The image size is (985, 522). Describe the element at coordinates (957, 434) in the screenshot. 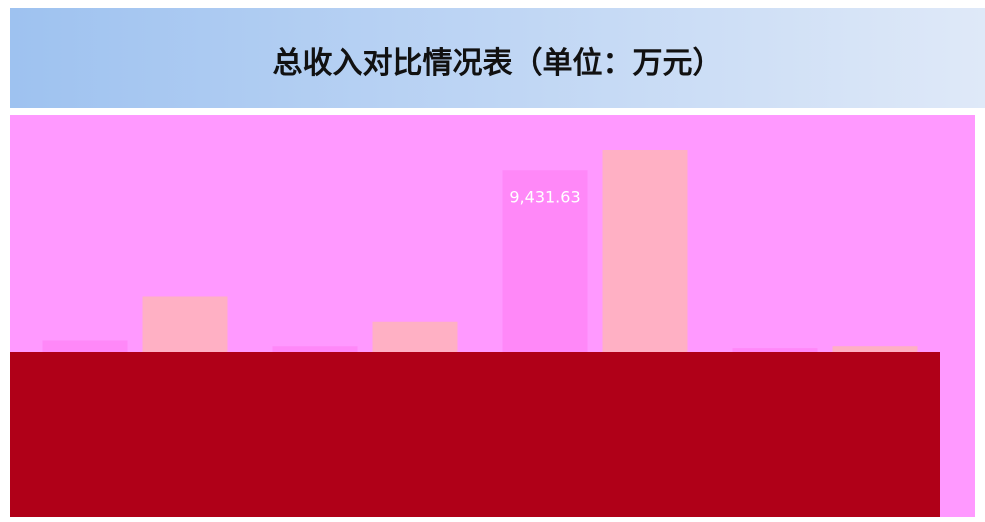

I see `footer-edge` at that location.